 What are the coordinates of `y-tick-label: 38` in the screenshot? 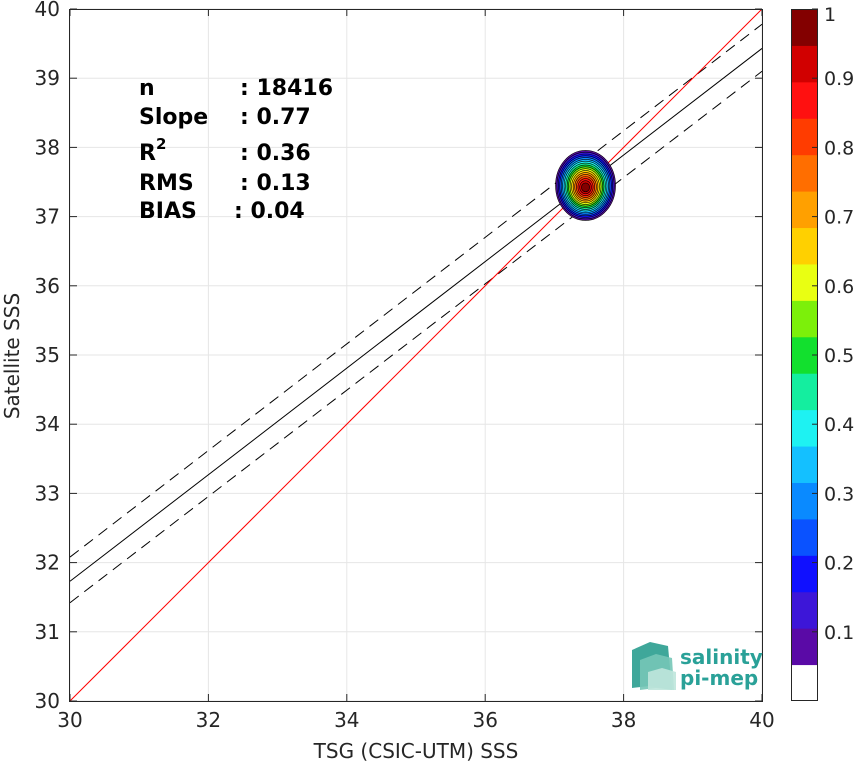 It's located at (47, 147).